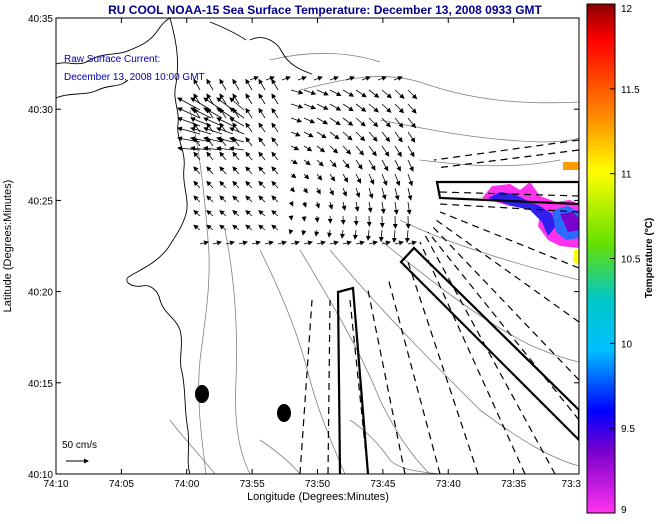  I want to click on y-tick-label: 40:25, so click(40, 201).